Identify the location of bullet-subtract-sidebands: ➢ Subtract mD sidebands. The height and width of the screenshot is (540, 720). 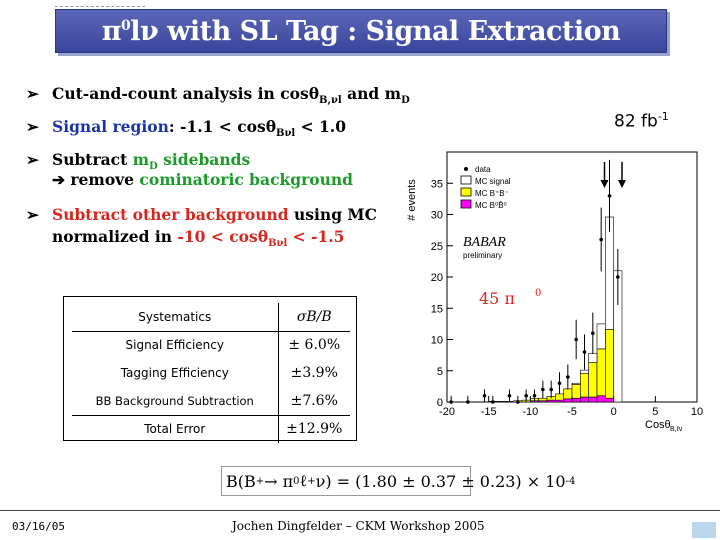
(138, 161).